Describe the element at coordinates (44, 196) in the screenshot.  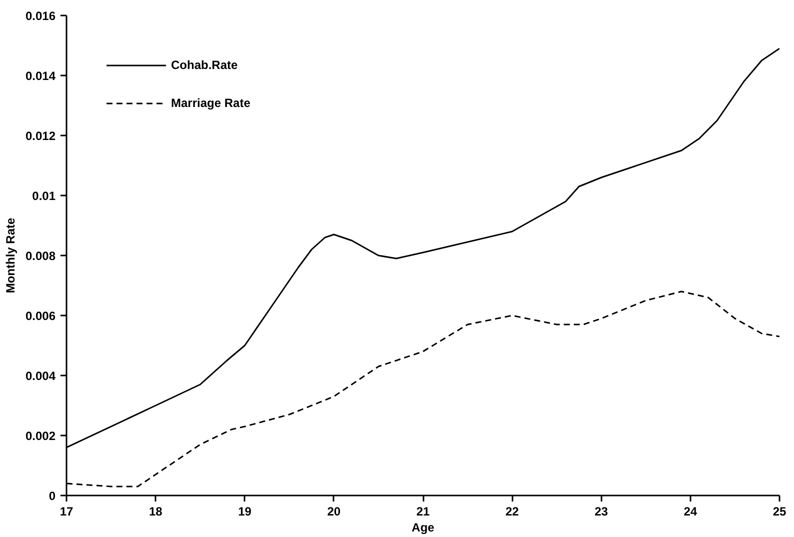
I see `y-tick-label: 0.01` at that location.